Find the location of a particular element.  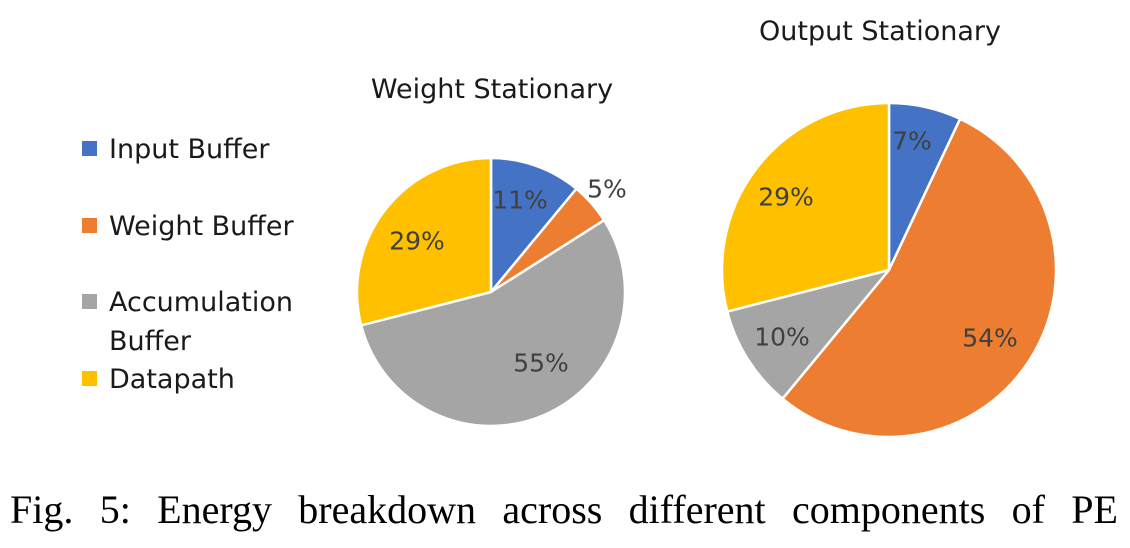

data-label-weight-stationary-weight-buffer: 5% is located at coordinates (607, 189).